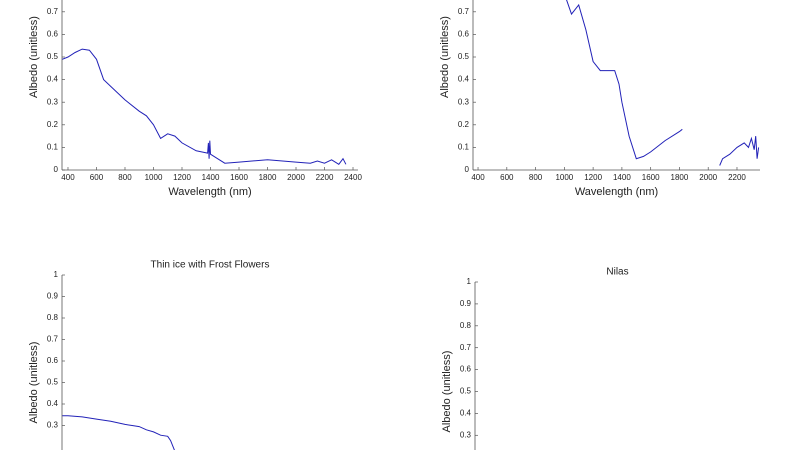  Describe the element at coordinates (617, 272) in the screenshot. I see `chart-title: Nilas` at that location.